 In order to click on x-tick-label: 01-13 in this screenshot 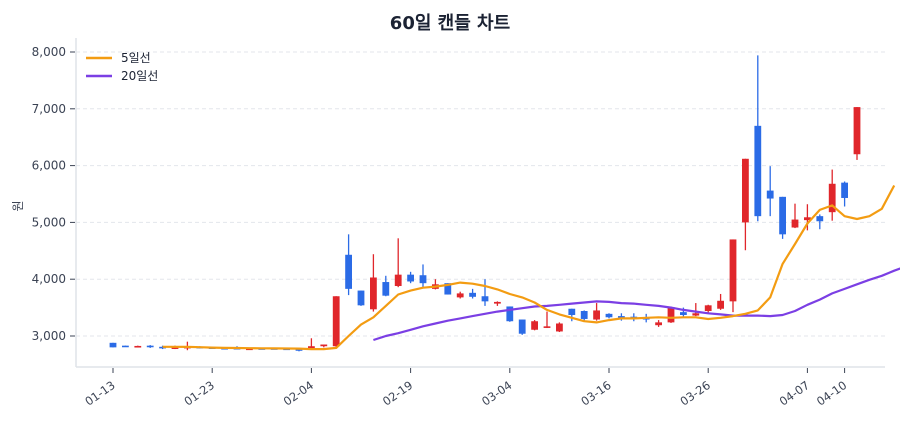, I will do `click(99, 393)`.